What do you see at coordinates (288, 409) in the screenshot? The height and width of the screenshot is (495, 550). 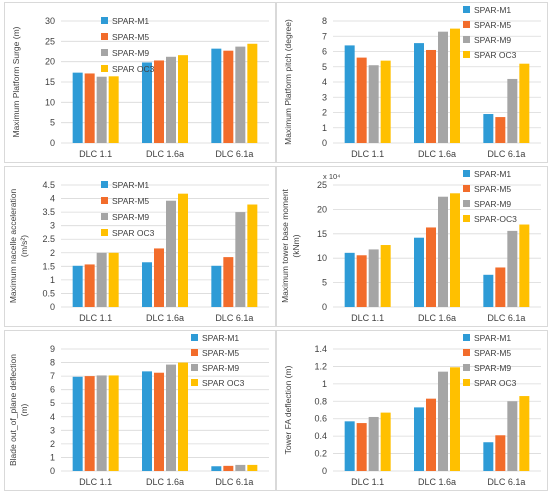 I see `y-axis-label: Tower FA deflection (m)` at bounding box center [288, 409].